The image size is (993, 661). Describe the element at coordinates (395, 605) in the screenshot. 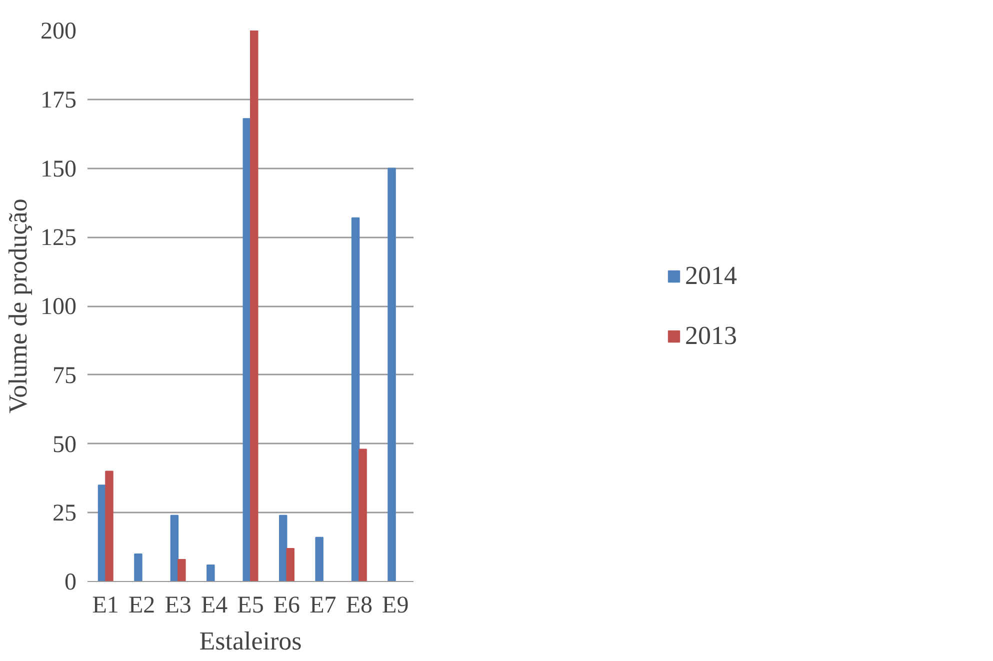

I see `x-tick-label: E9` at that location.